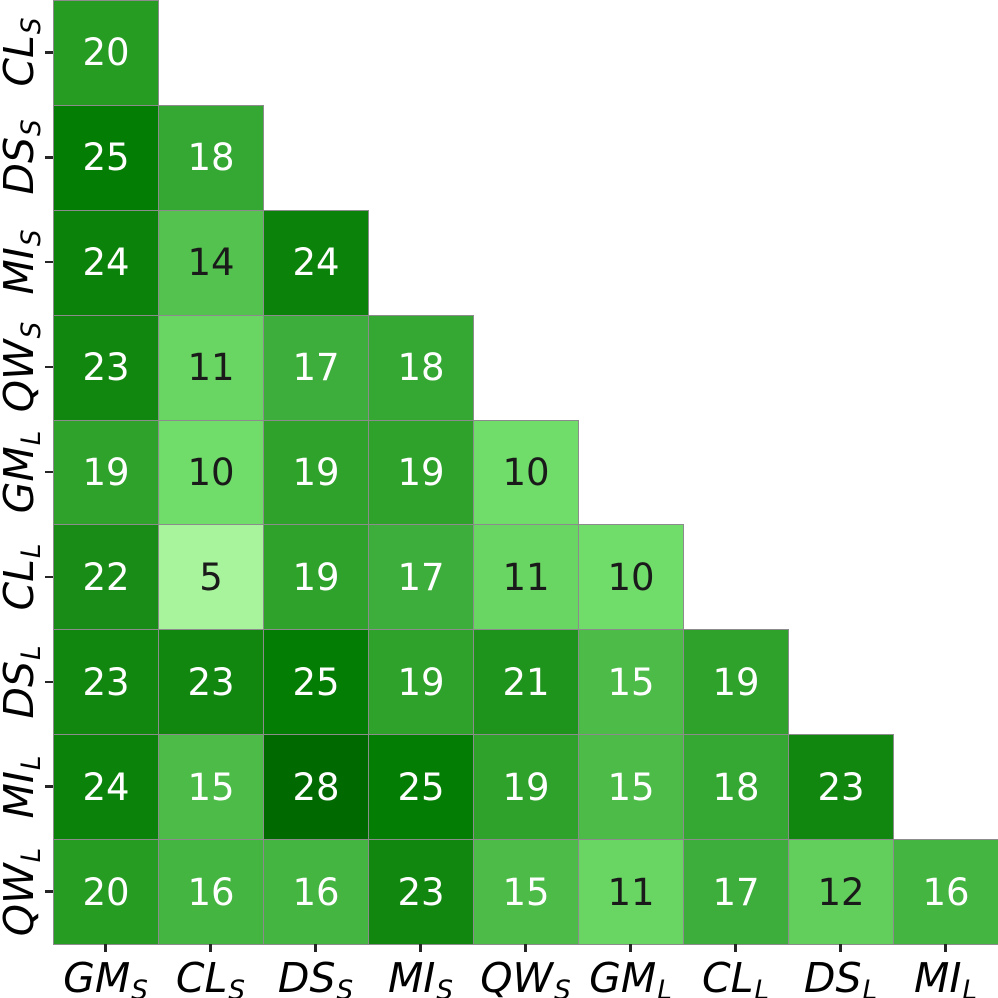 The width and height of the screenshot is (998, 998). I want to click on y-tick-label: QWL, so click(23, 891).